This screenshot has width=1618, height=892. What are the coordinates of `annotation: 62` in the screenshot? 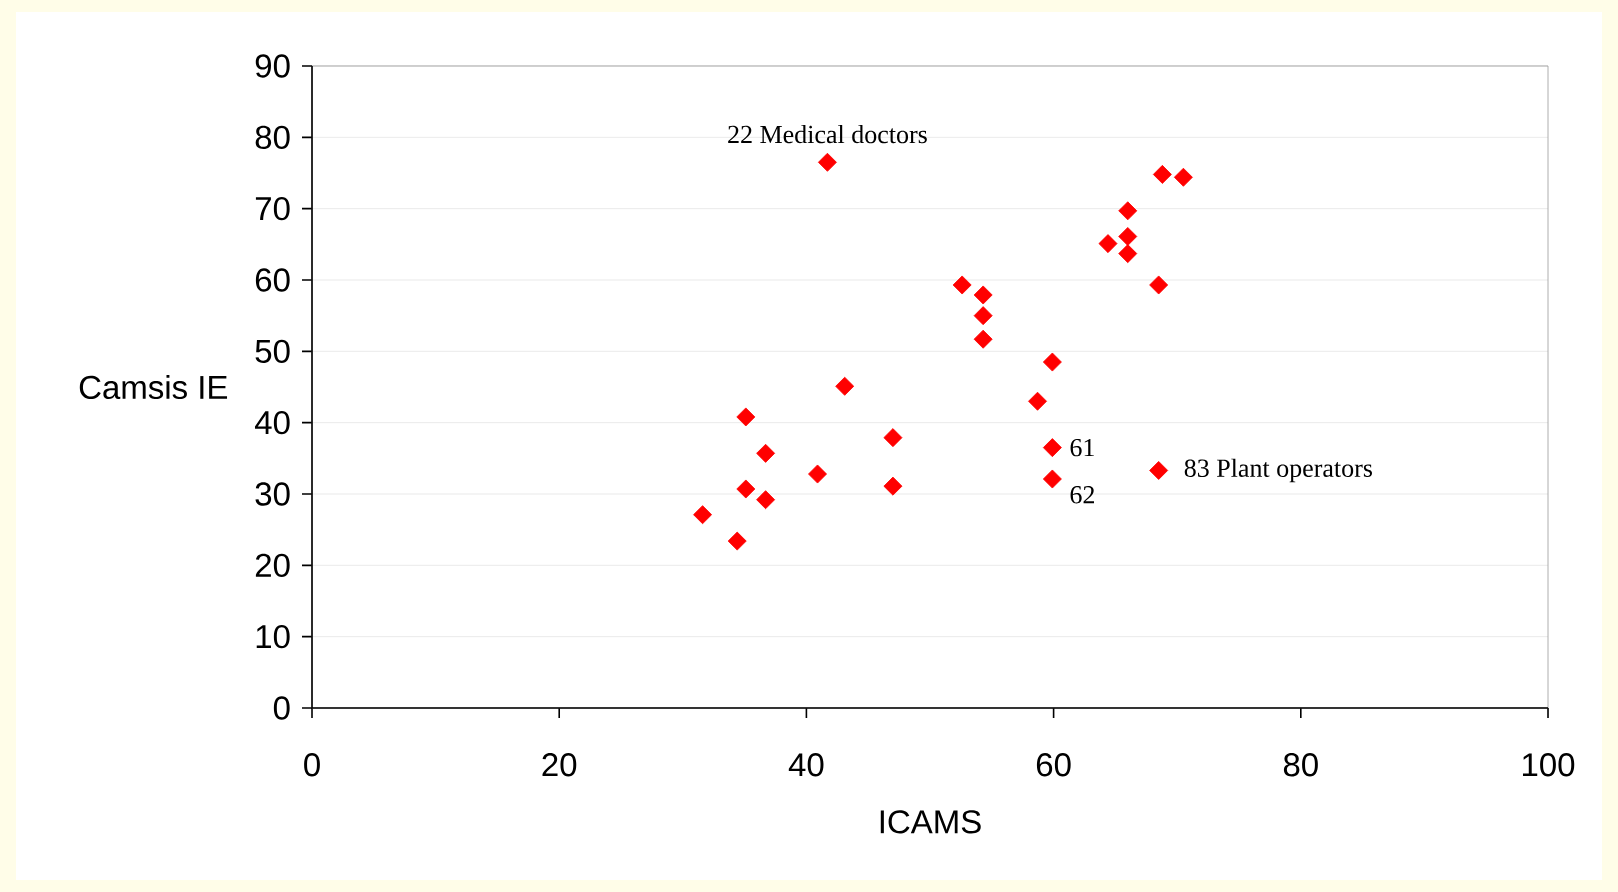 It's located at (1082, 495).